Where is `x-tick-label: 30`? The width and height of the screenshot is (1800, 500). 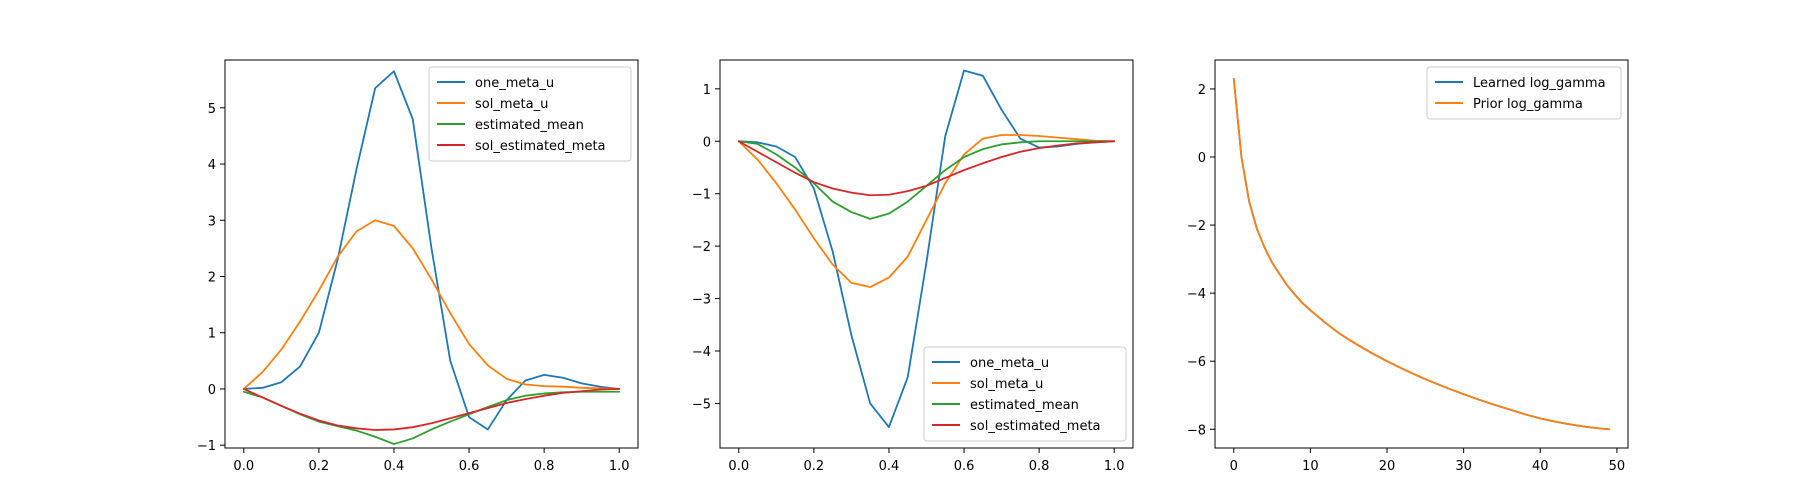 x-tick-label: 30 is located at coordinates (1463, 466).